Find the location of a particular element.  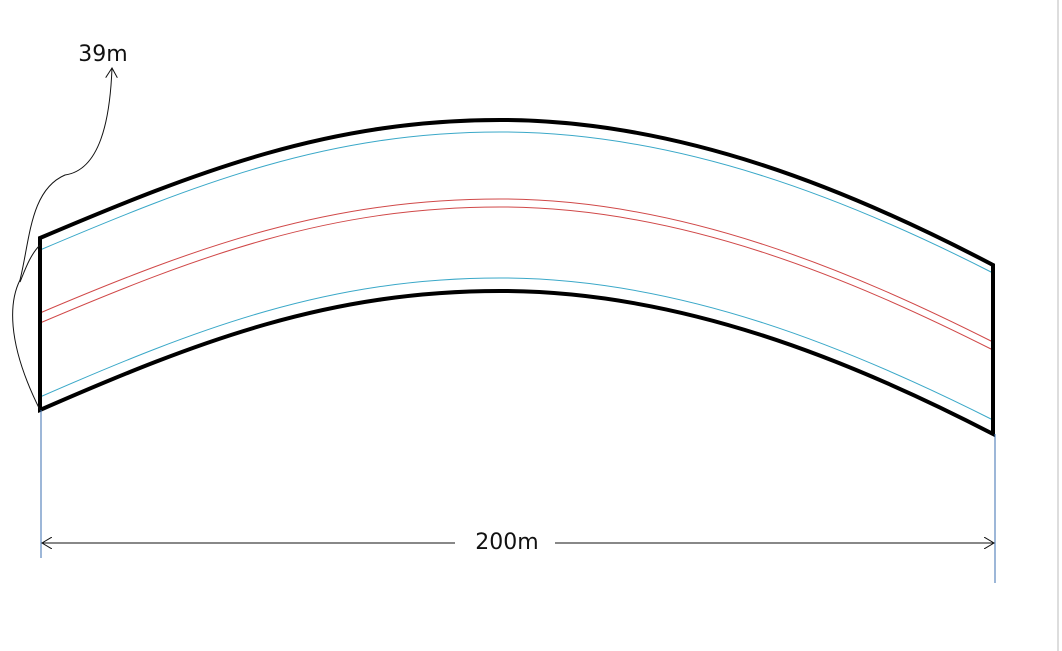

width-label: 200m is located at coordinates (506, 542).